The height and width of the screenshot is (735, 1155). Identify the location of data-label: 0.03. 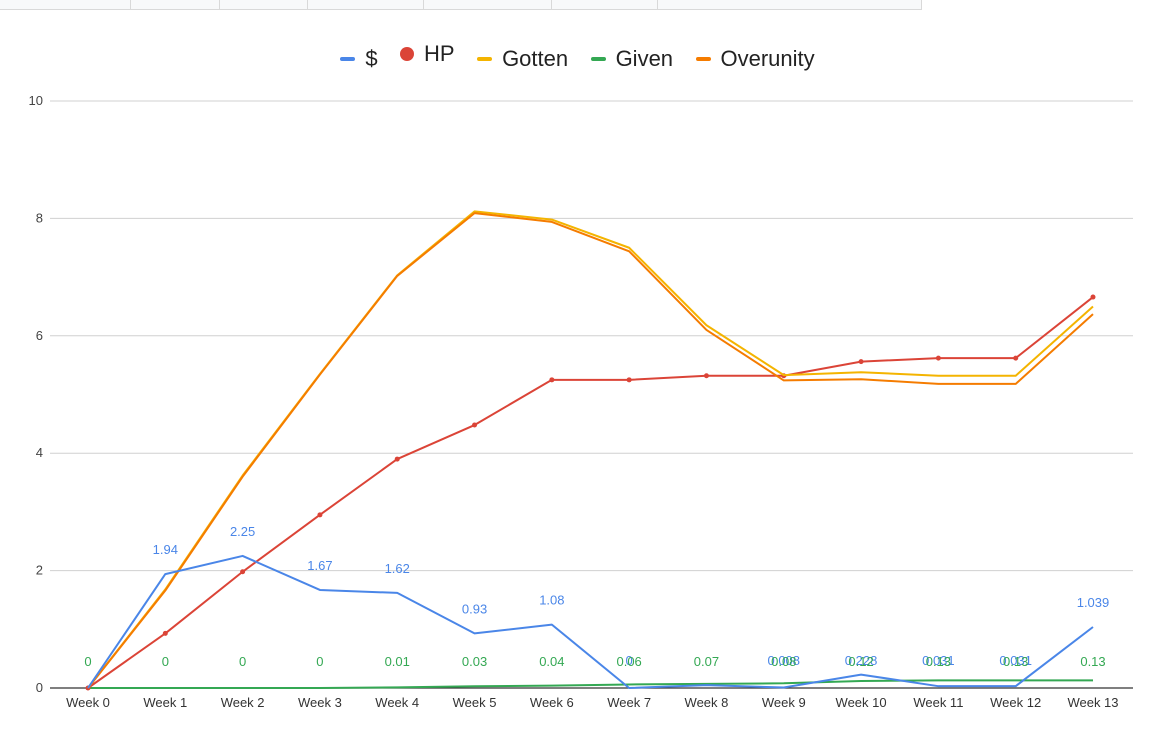
(474, 661).